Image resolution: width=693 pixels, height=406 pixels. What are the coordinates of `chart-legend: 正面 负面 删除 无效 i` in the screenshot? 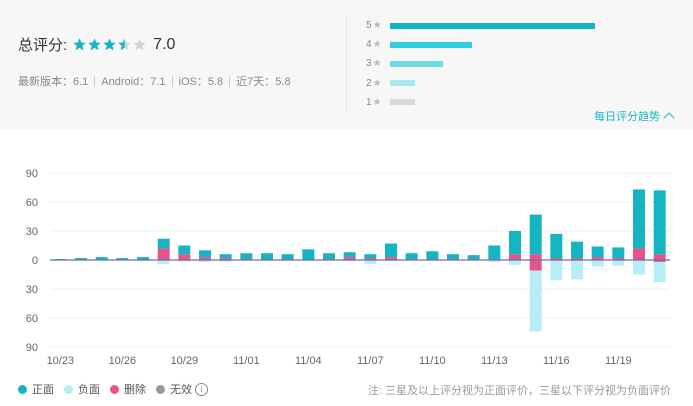 It's located at (118, 389).